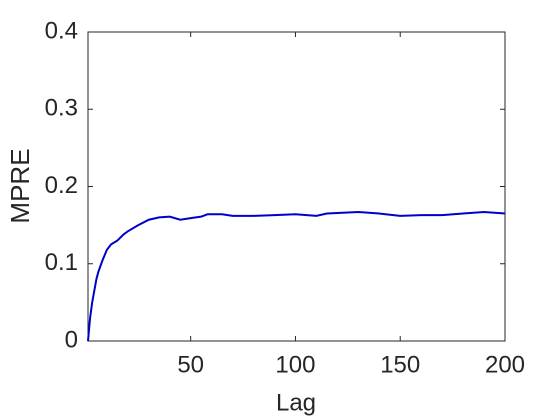 The width and height of the screenshot is (560, 420). I want to click on y-tick-label: 0.2, so click(61, 185).